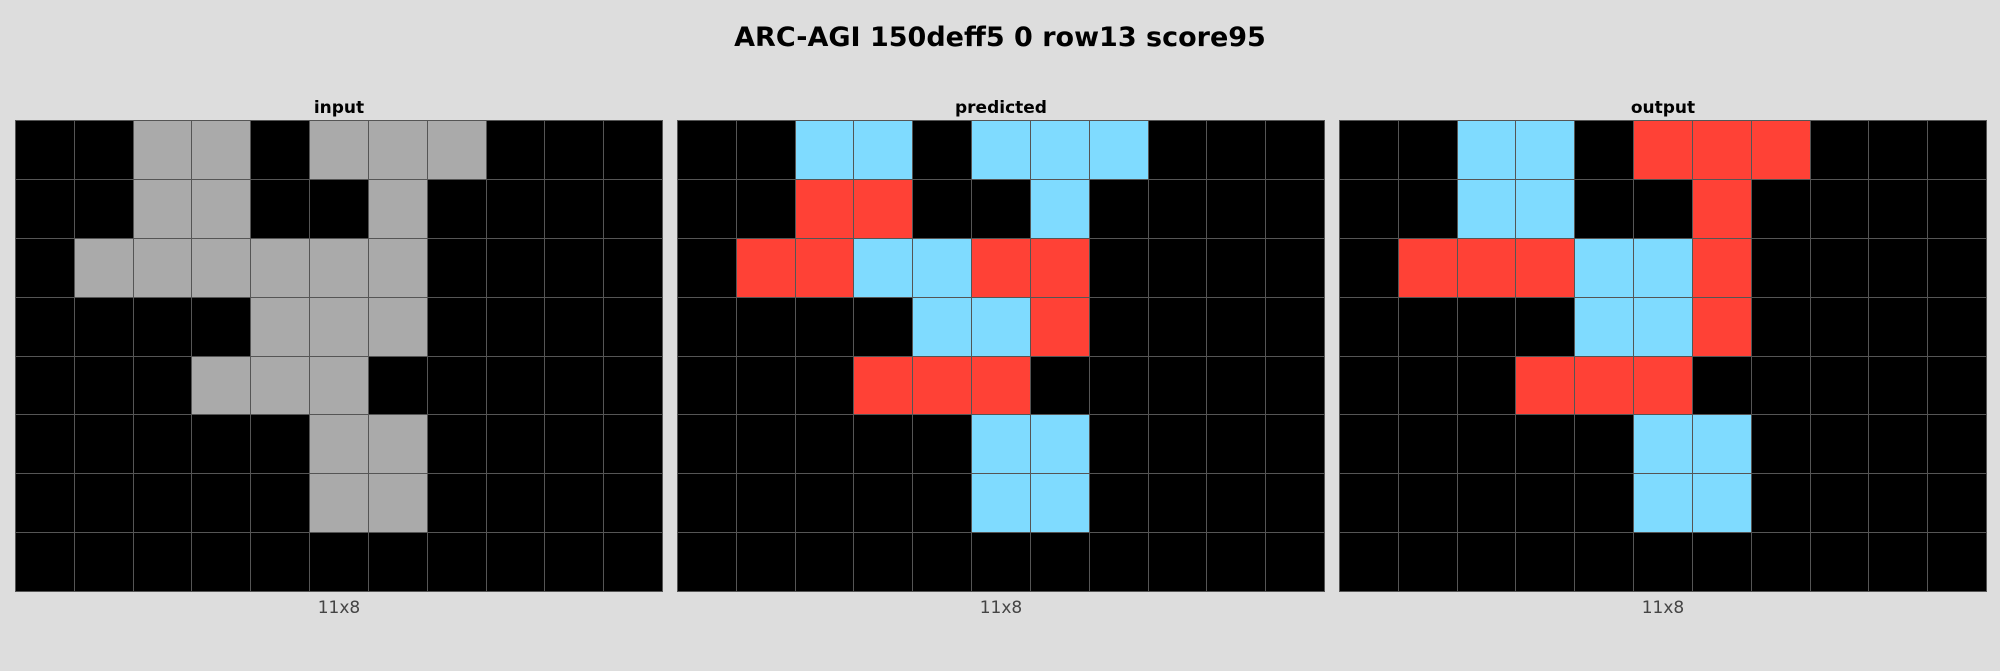 Image resolution: width=2000 pixels, height=671 pixels. I want to click on panel-title: output, so click(1663, 108).